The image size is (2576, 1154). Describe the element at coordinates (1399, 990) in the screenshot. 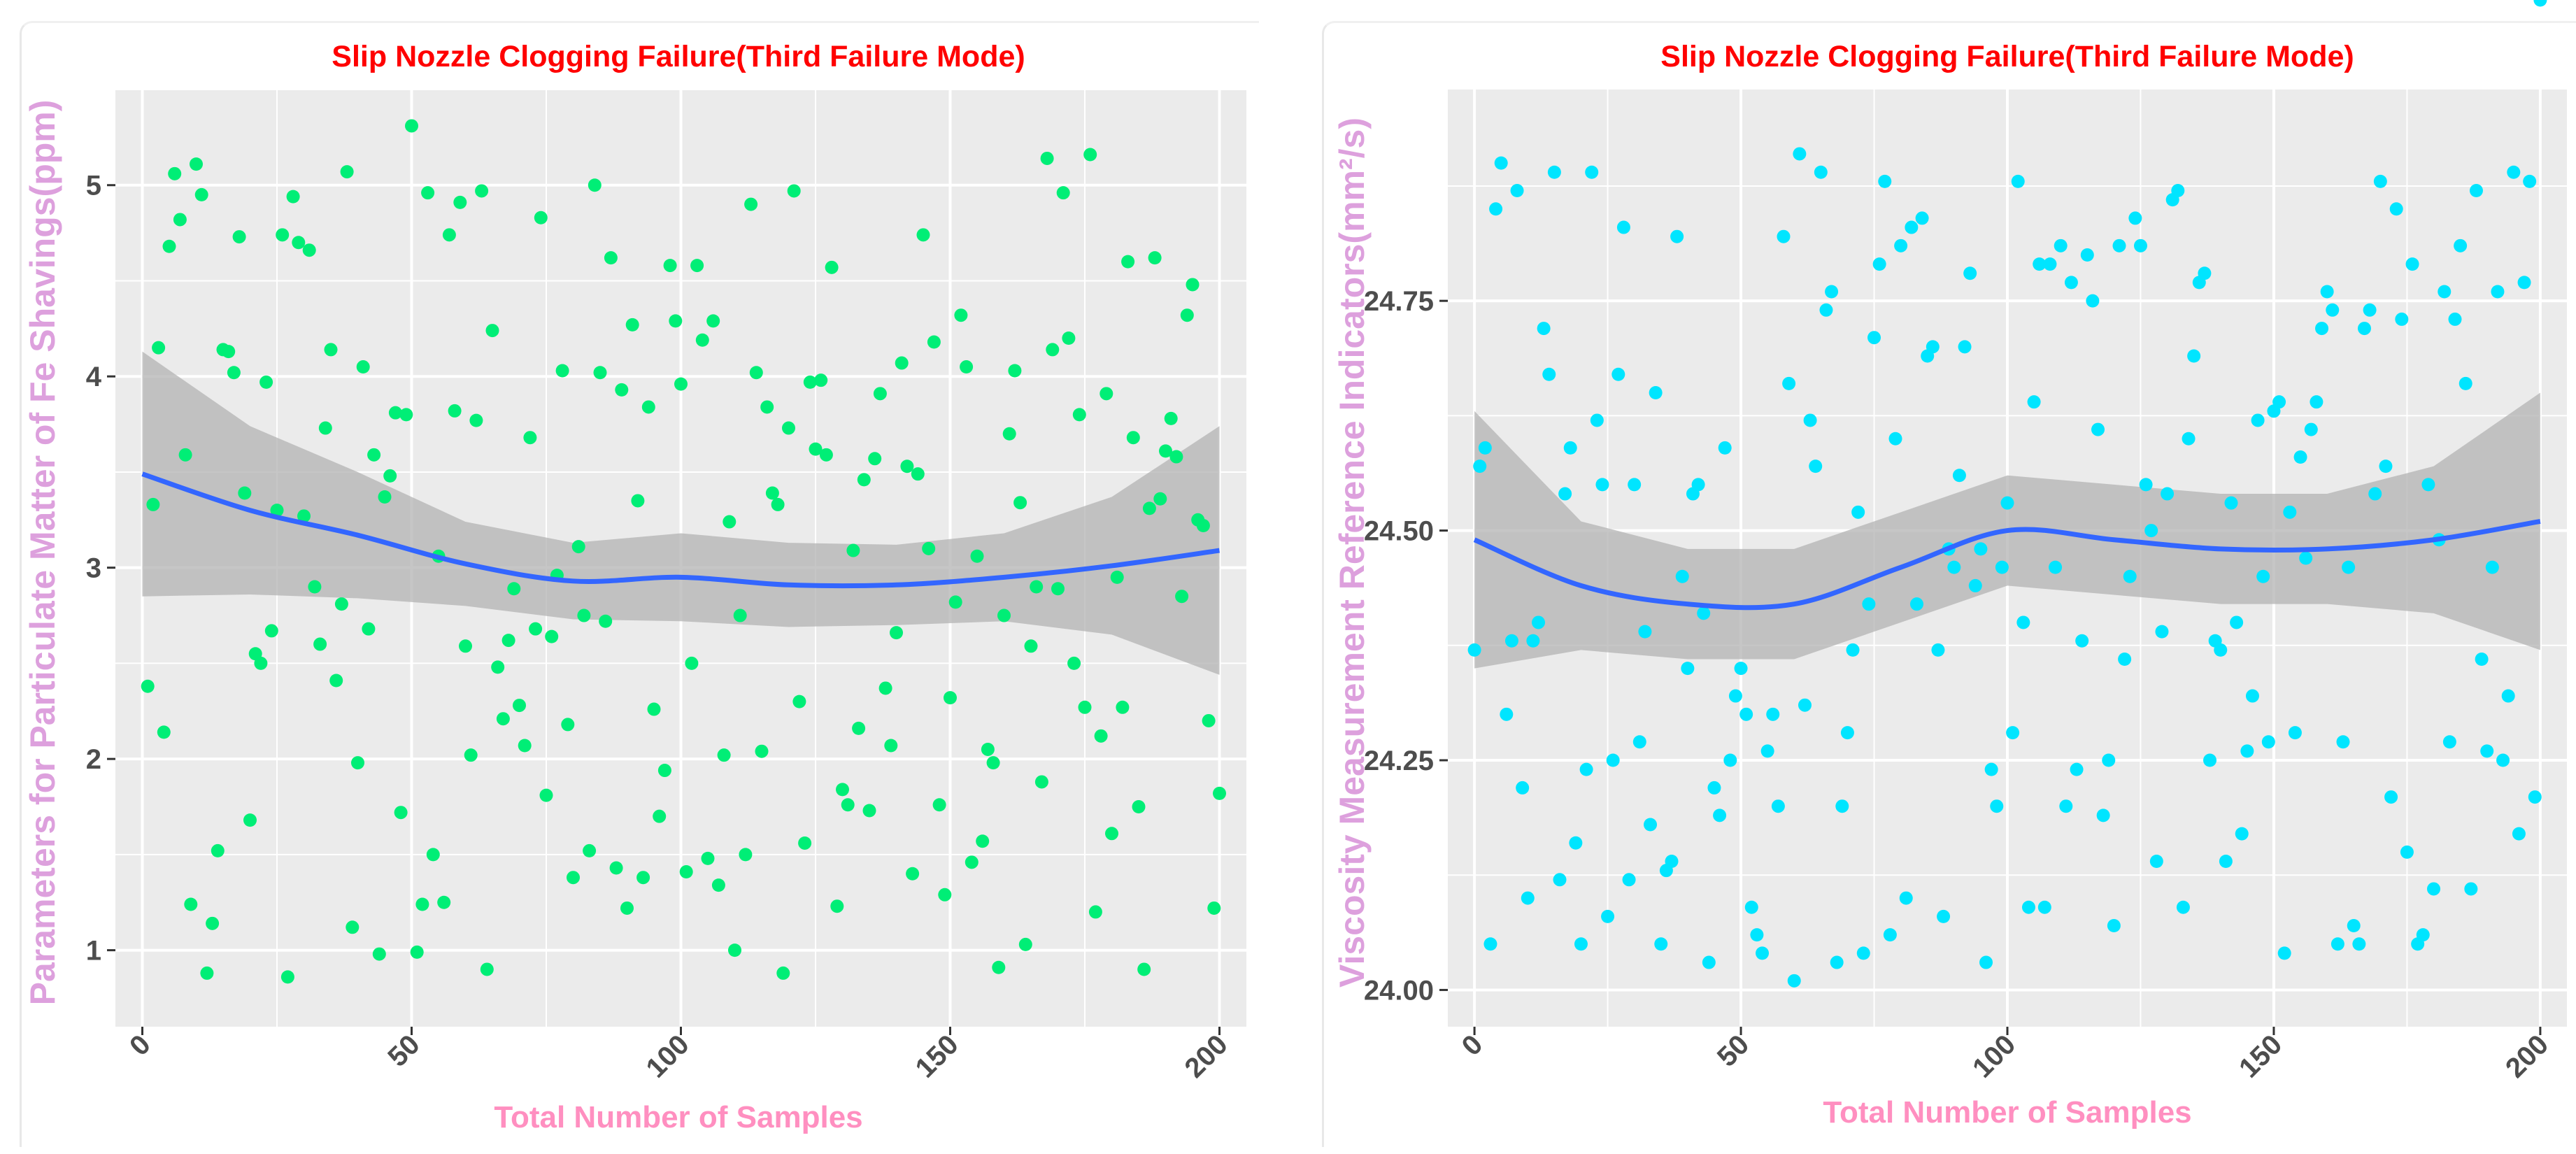

I see `right-y-tick-label: 24.00` at that location.